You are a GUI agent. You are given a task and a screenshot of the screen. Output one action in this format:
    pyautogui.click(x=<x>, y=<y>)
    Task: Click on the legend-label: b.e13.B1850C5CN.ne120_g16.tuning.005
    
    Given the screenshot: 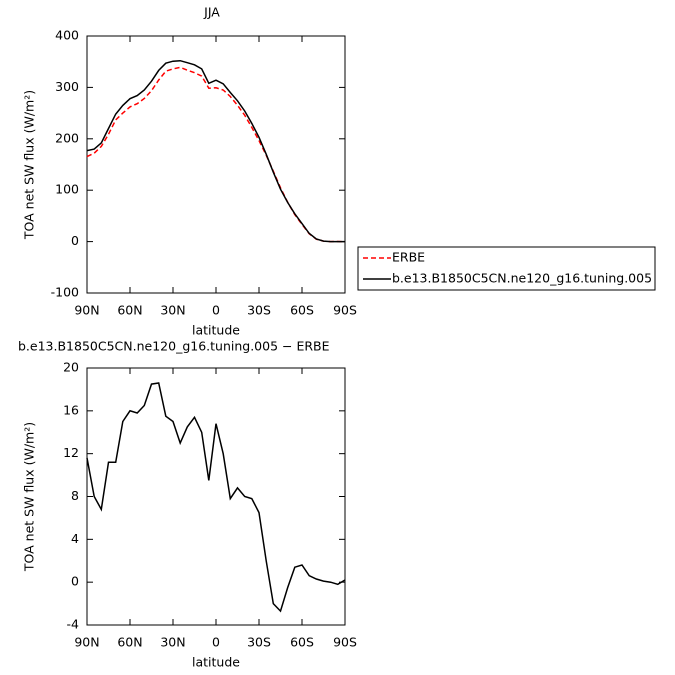 What is the action you would take?
    pyautogui.click(x=522, y=278)
    